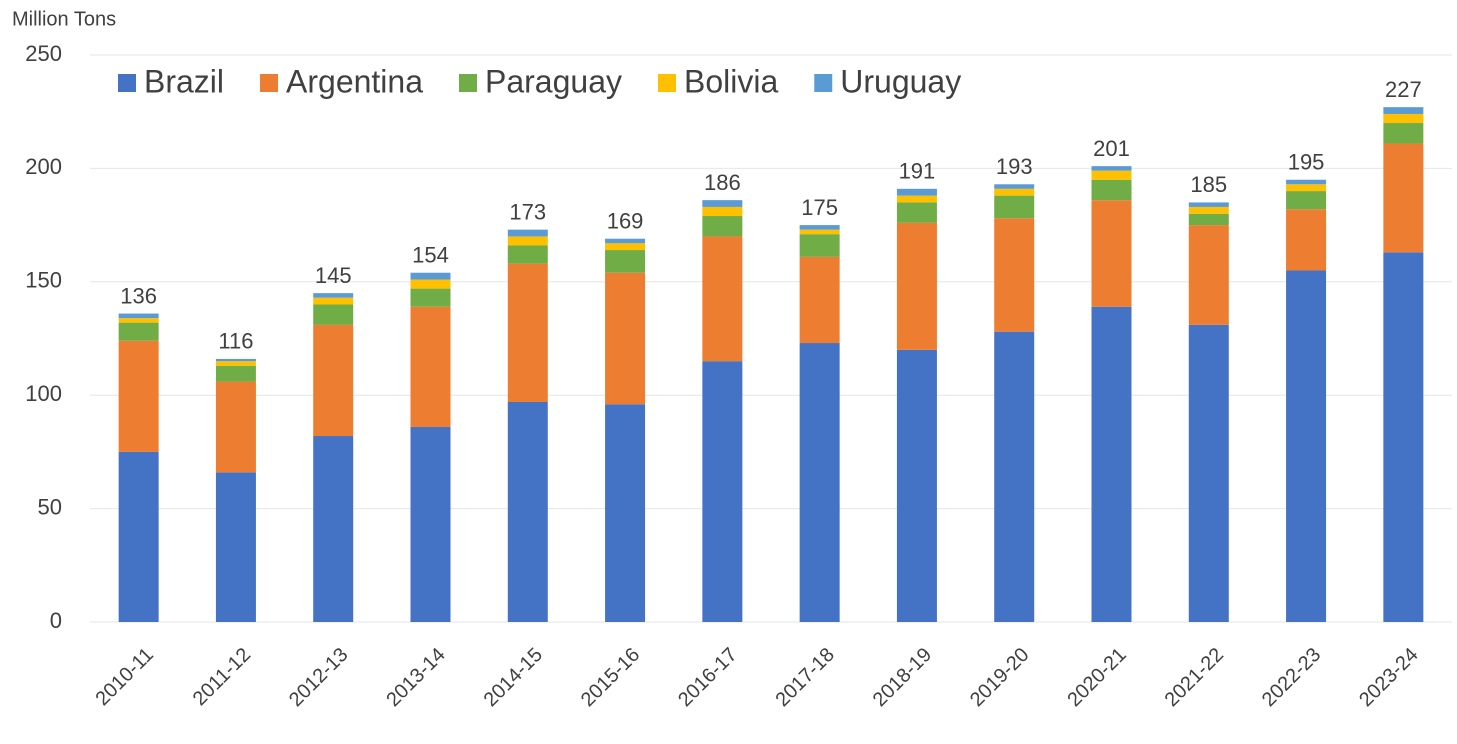 The width and height of the screenshot is (1457, 744). What do you see at coordinates (1403, 89) in the screenshot?
I see `total-label: 227` at bounding box center [1403, 89].